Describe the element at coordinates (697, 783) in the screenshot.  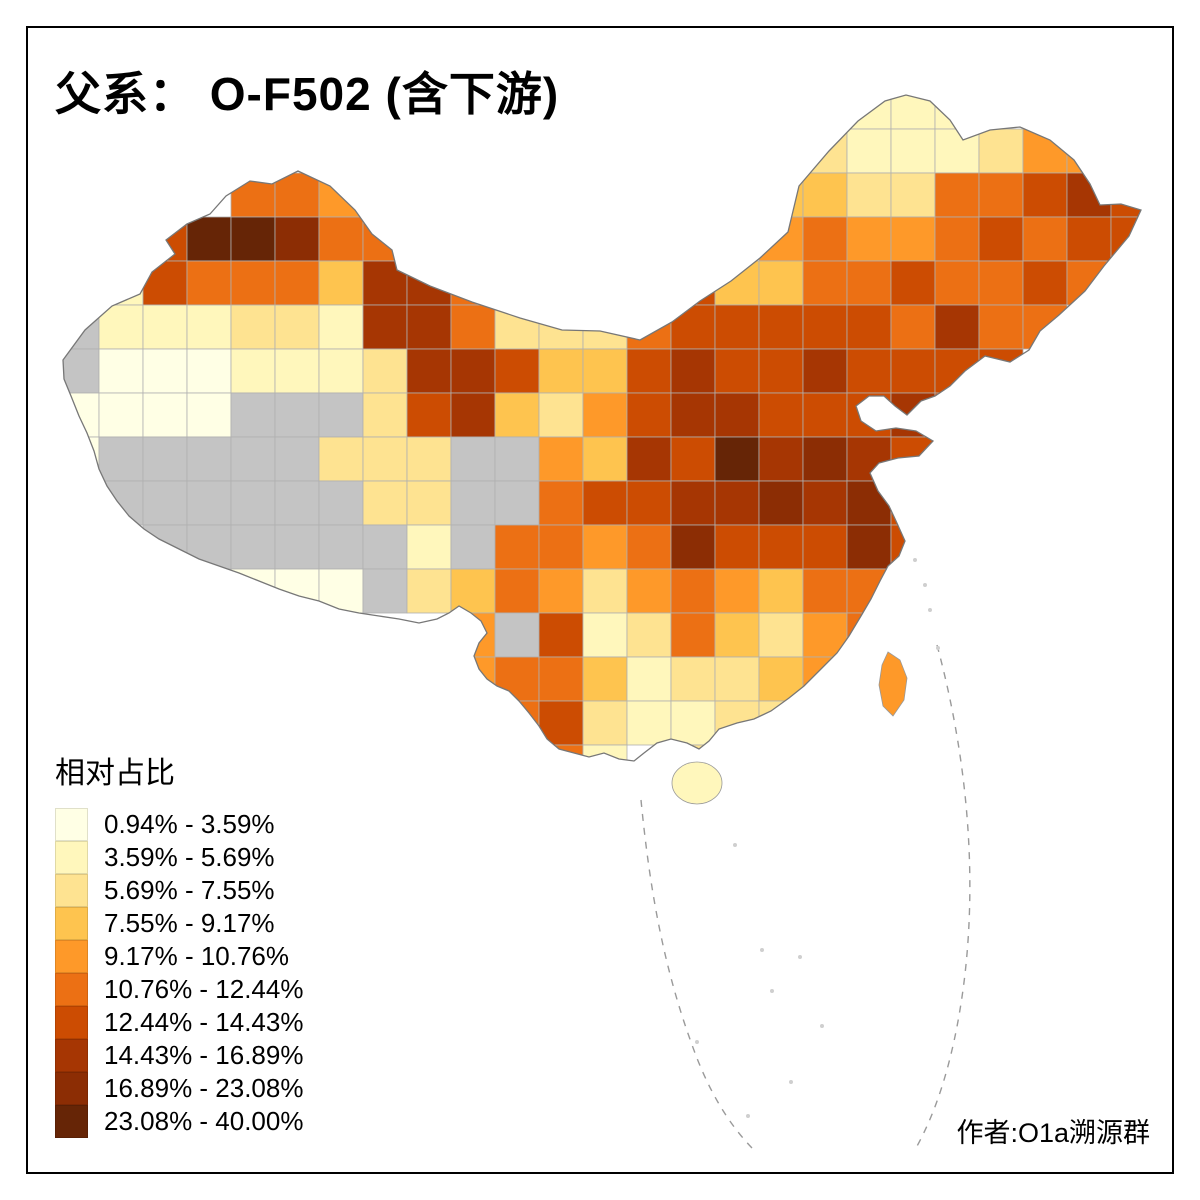
I see `hainan-island` at that location.